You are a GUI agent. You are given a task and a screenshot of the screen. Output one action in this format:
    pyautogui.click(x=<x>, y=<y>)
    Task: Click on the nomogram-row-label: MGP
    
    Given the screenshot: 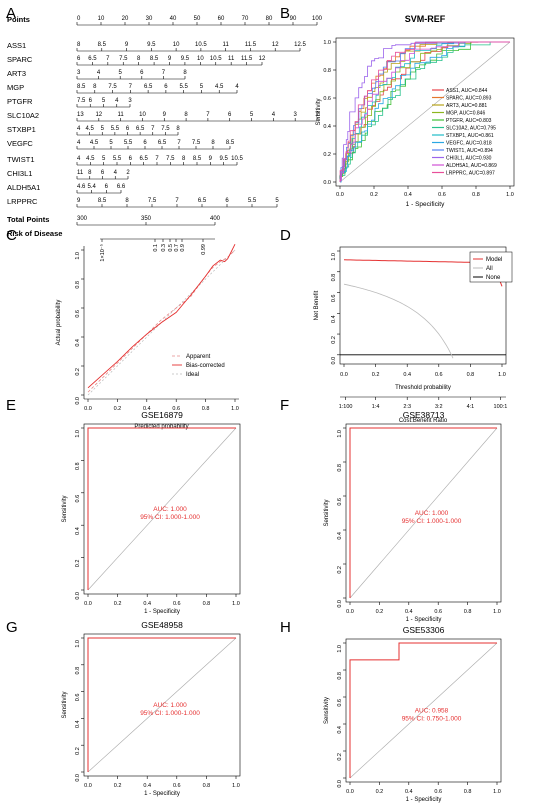 What is the action you would take?
    pyautogui.click(x=15, y=87)
    